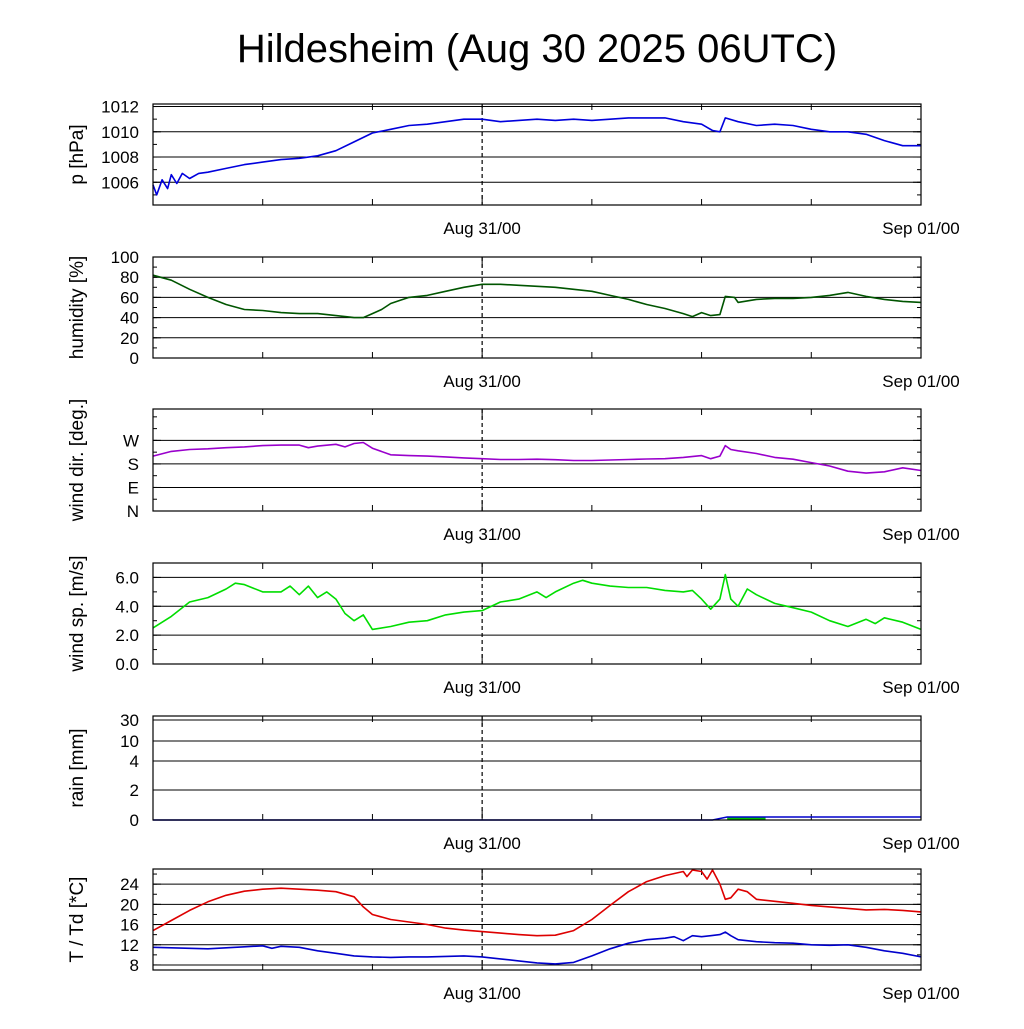  What do you see at coordinates (120, 182) in the screenshot?
I see `tick-label-y: 1006` at bounding box center [120, 182].